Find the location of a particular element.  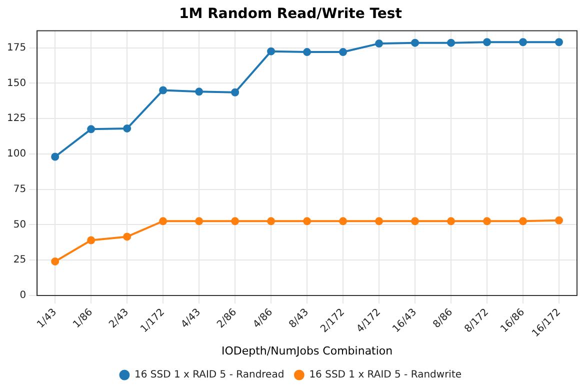

y-tick-label: 50 is located at coordinates (19, 224).